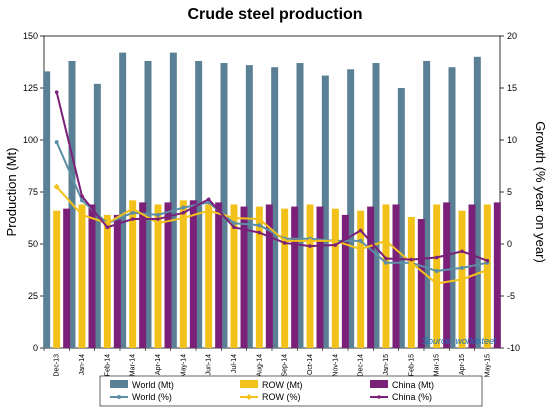 The width and height of the screenshot is (550, 410). What do you see at coordinates (282, 385) in the screenshot?
I see `legend-label: ROW (Mt)` at bounding box center [282, 385].